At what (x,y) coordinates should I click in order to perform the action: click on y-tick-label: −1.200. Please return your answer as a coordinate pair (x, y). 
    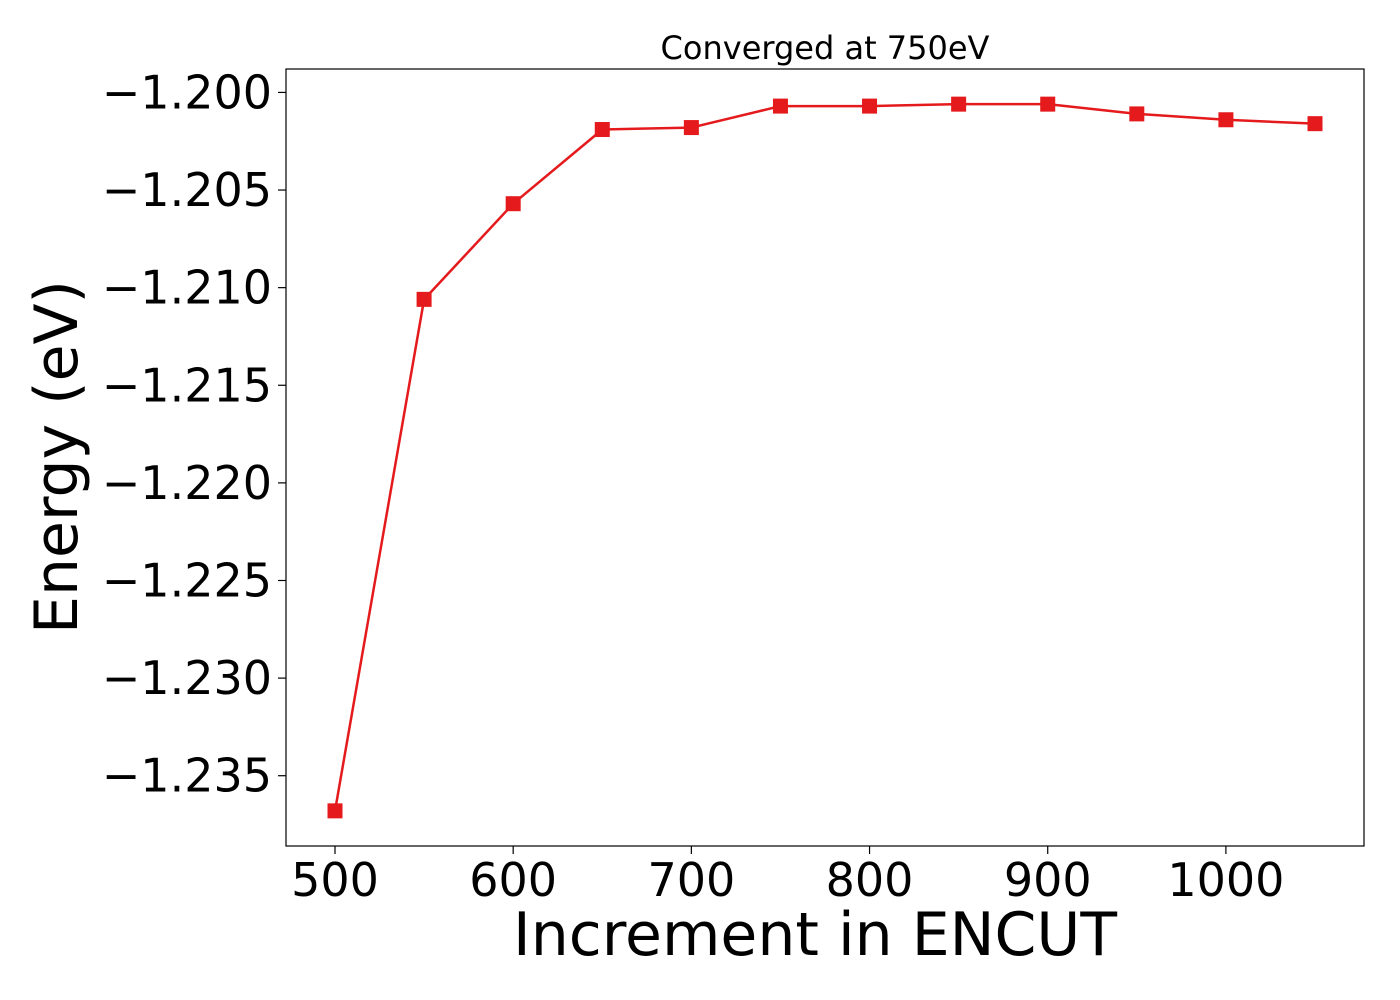
    Looking at the image, I should click on (187, 92).